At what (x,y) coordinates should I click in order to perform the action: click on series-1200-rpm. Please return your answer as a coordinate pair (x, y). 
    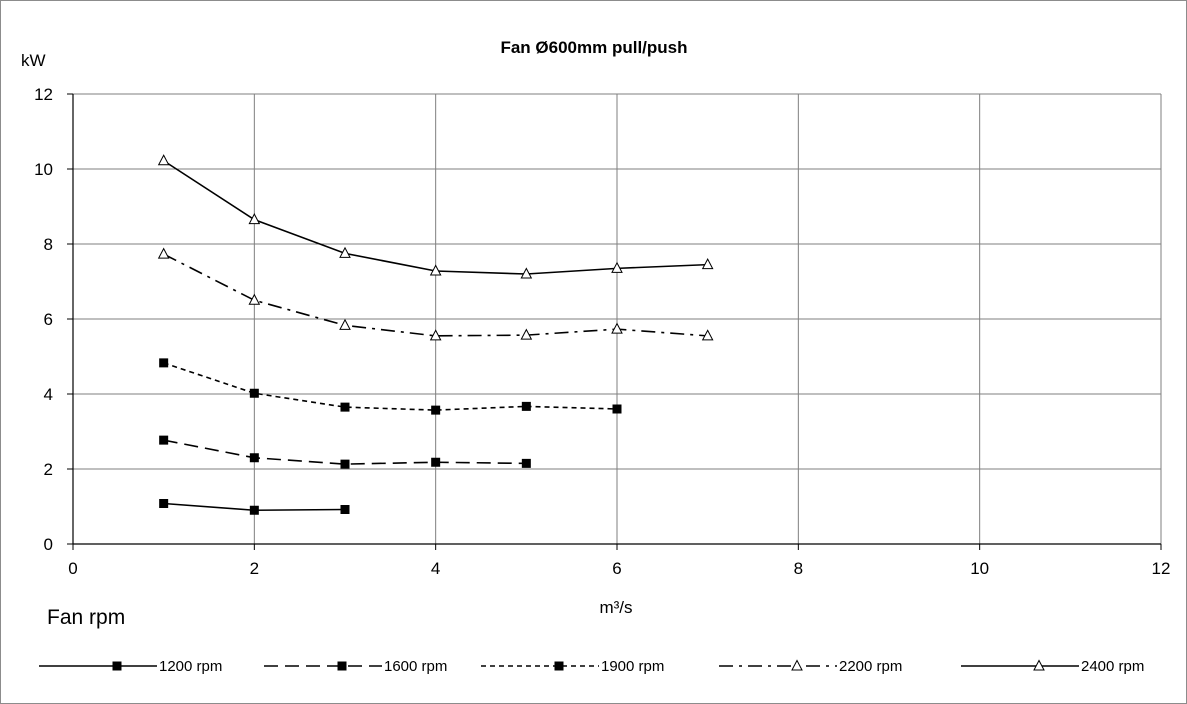
    Looking at the image, I should click on (254, 507).